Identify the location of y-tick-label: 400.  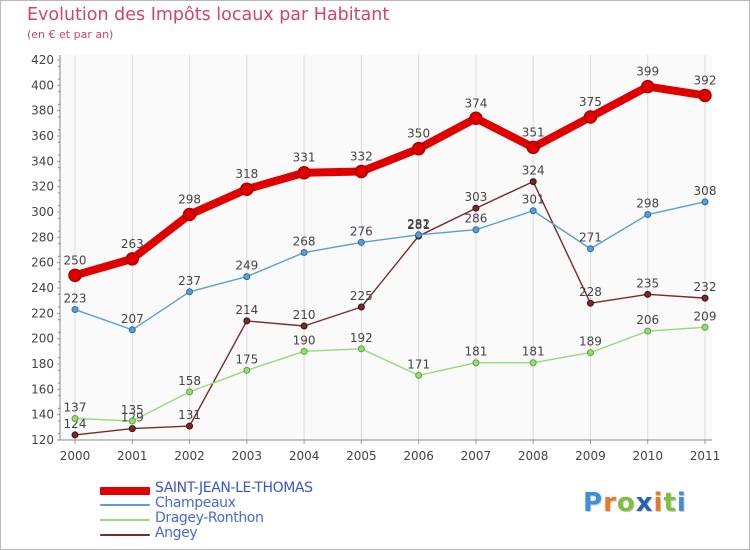
(42, 85).